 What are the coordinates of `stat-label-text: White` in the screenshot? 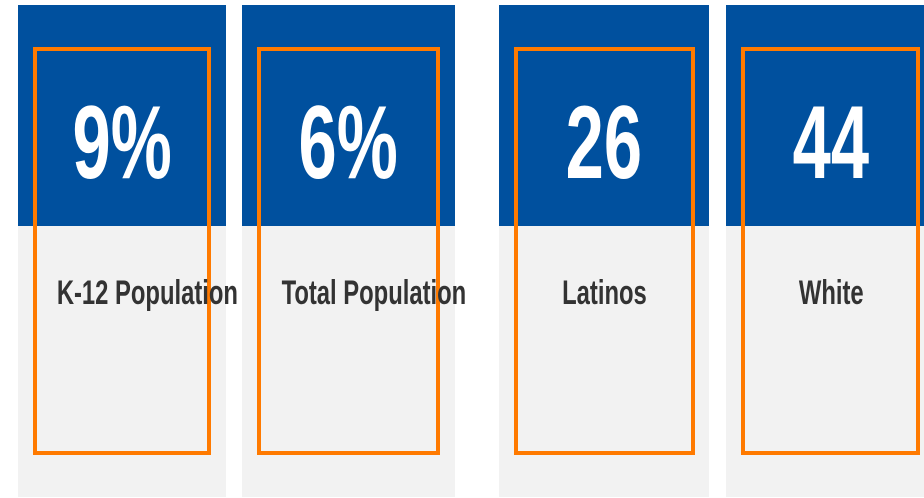 It's located at (831, 293).